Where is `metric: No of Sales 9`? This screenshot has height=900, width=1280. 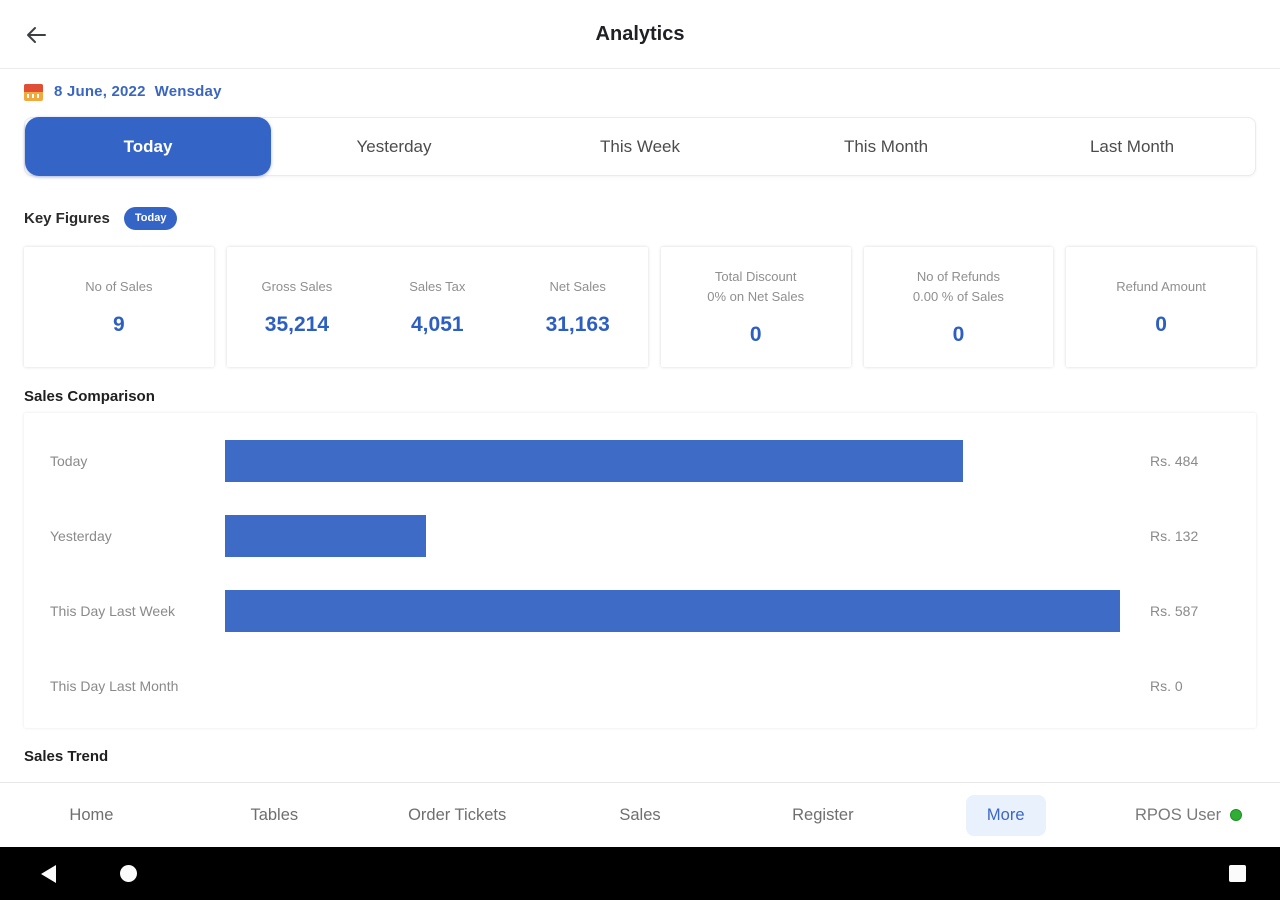 metric: No of Sales 9 is located at coordinates (119, 307).